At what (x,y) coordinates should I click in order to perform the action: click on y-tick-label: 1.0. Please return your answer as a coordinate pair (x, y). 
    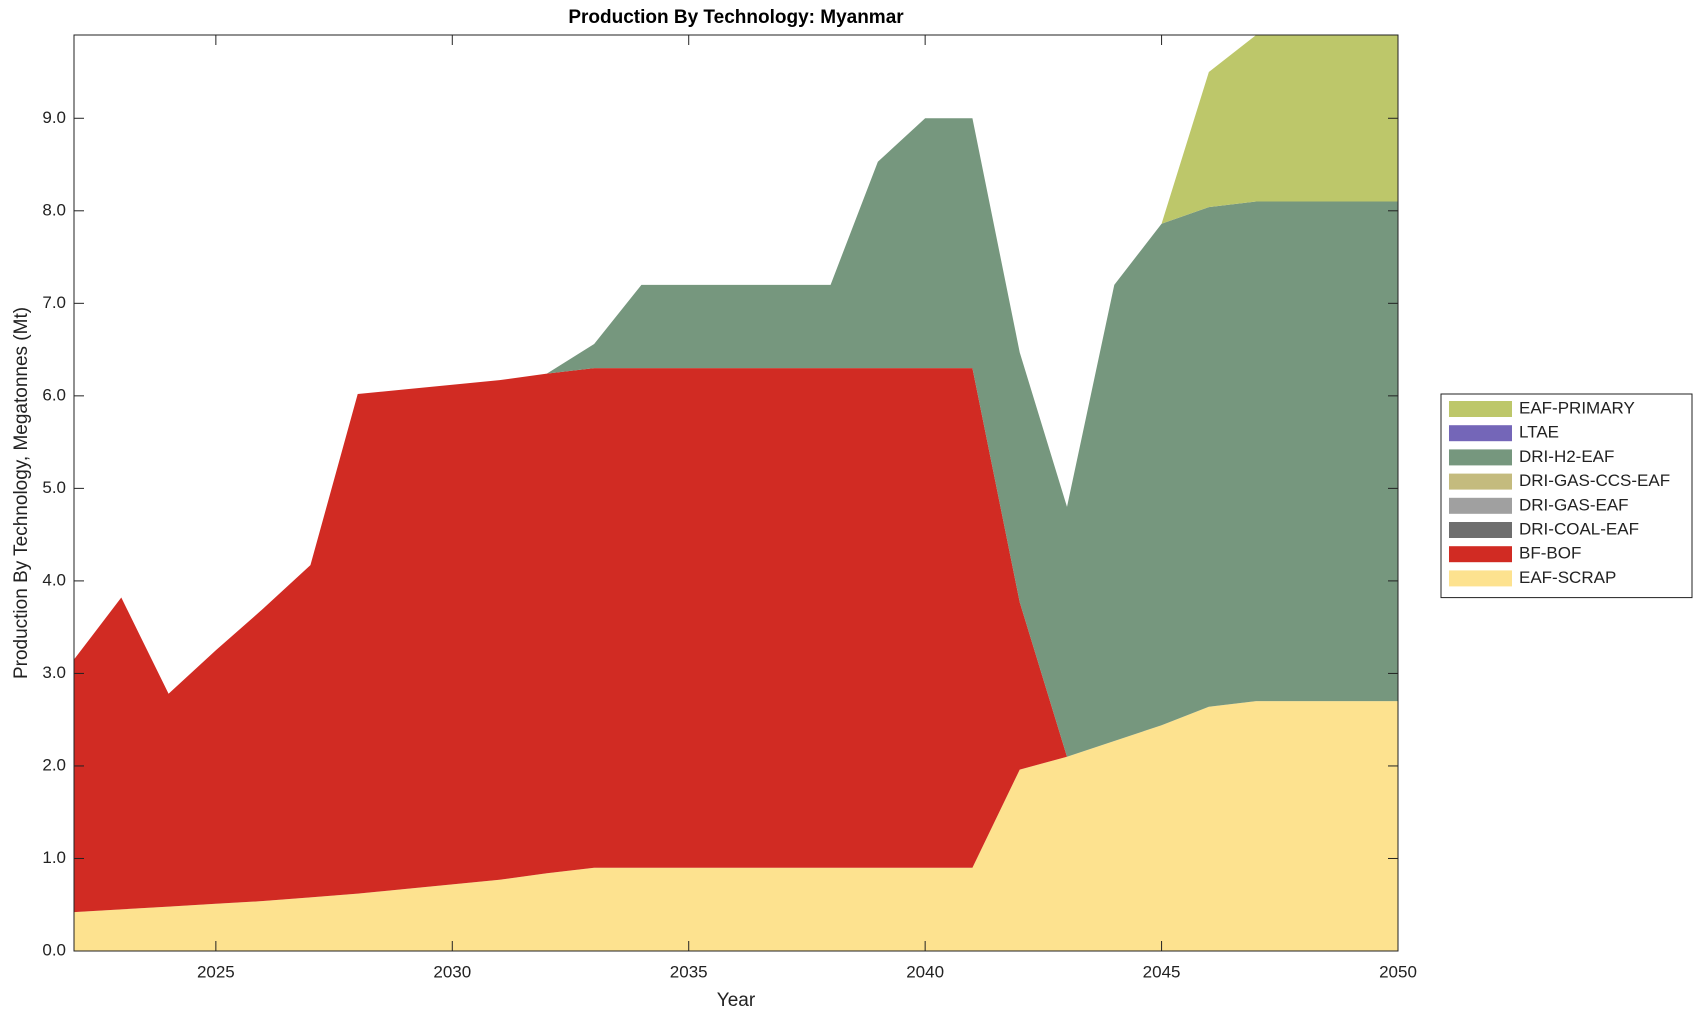
    Looking at the image, I should click on (54, 857).